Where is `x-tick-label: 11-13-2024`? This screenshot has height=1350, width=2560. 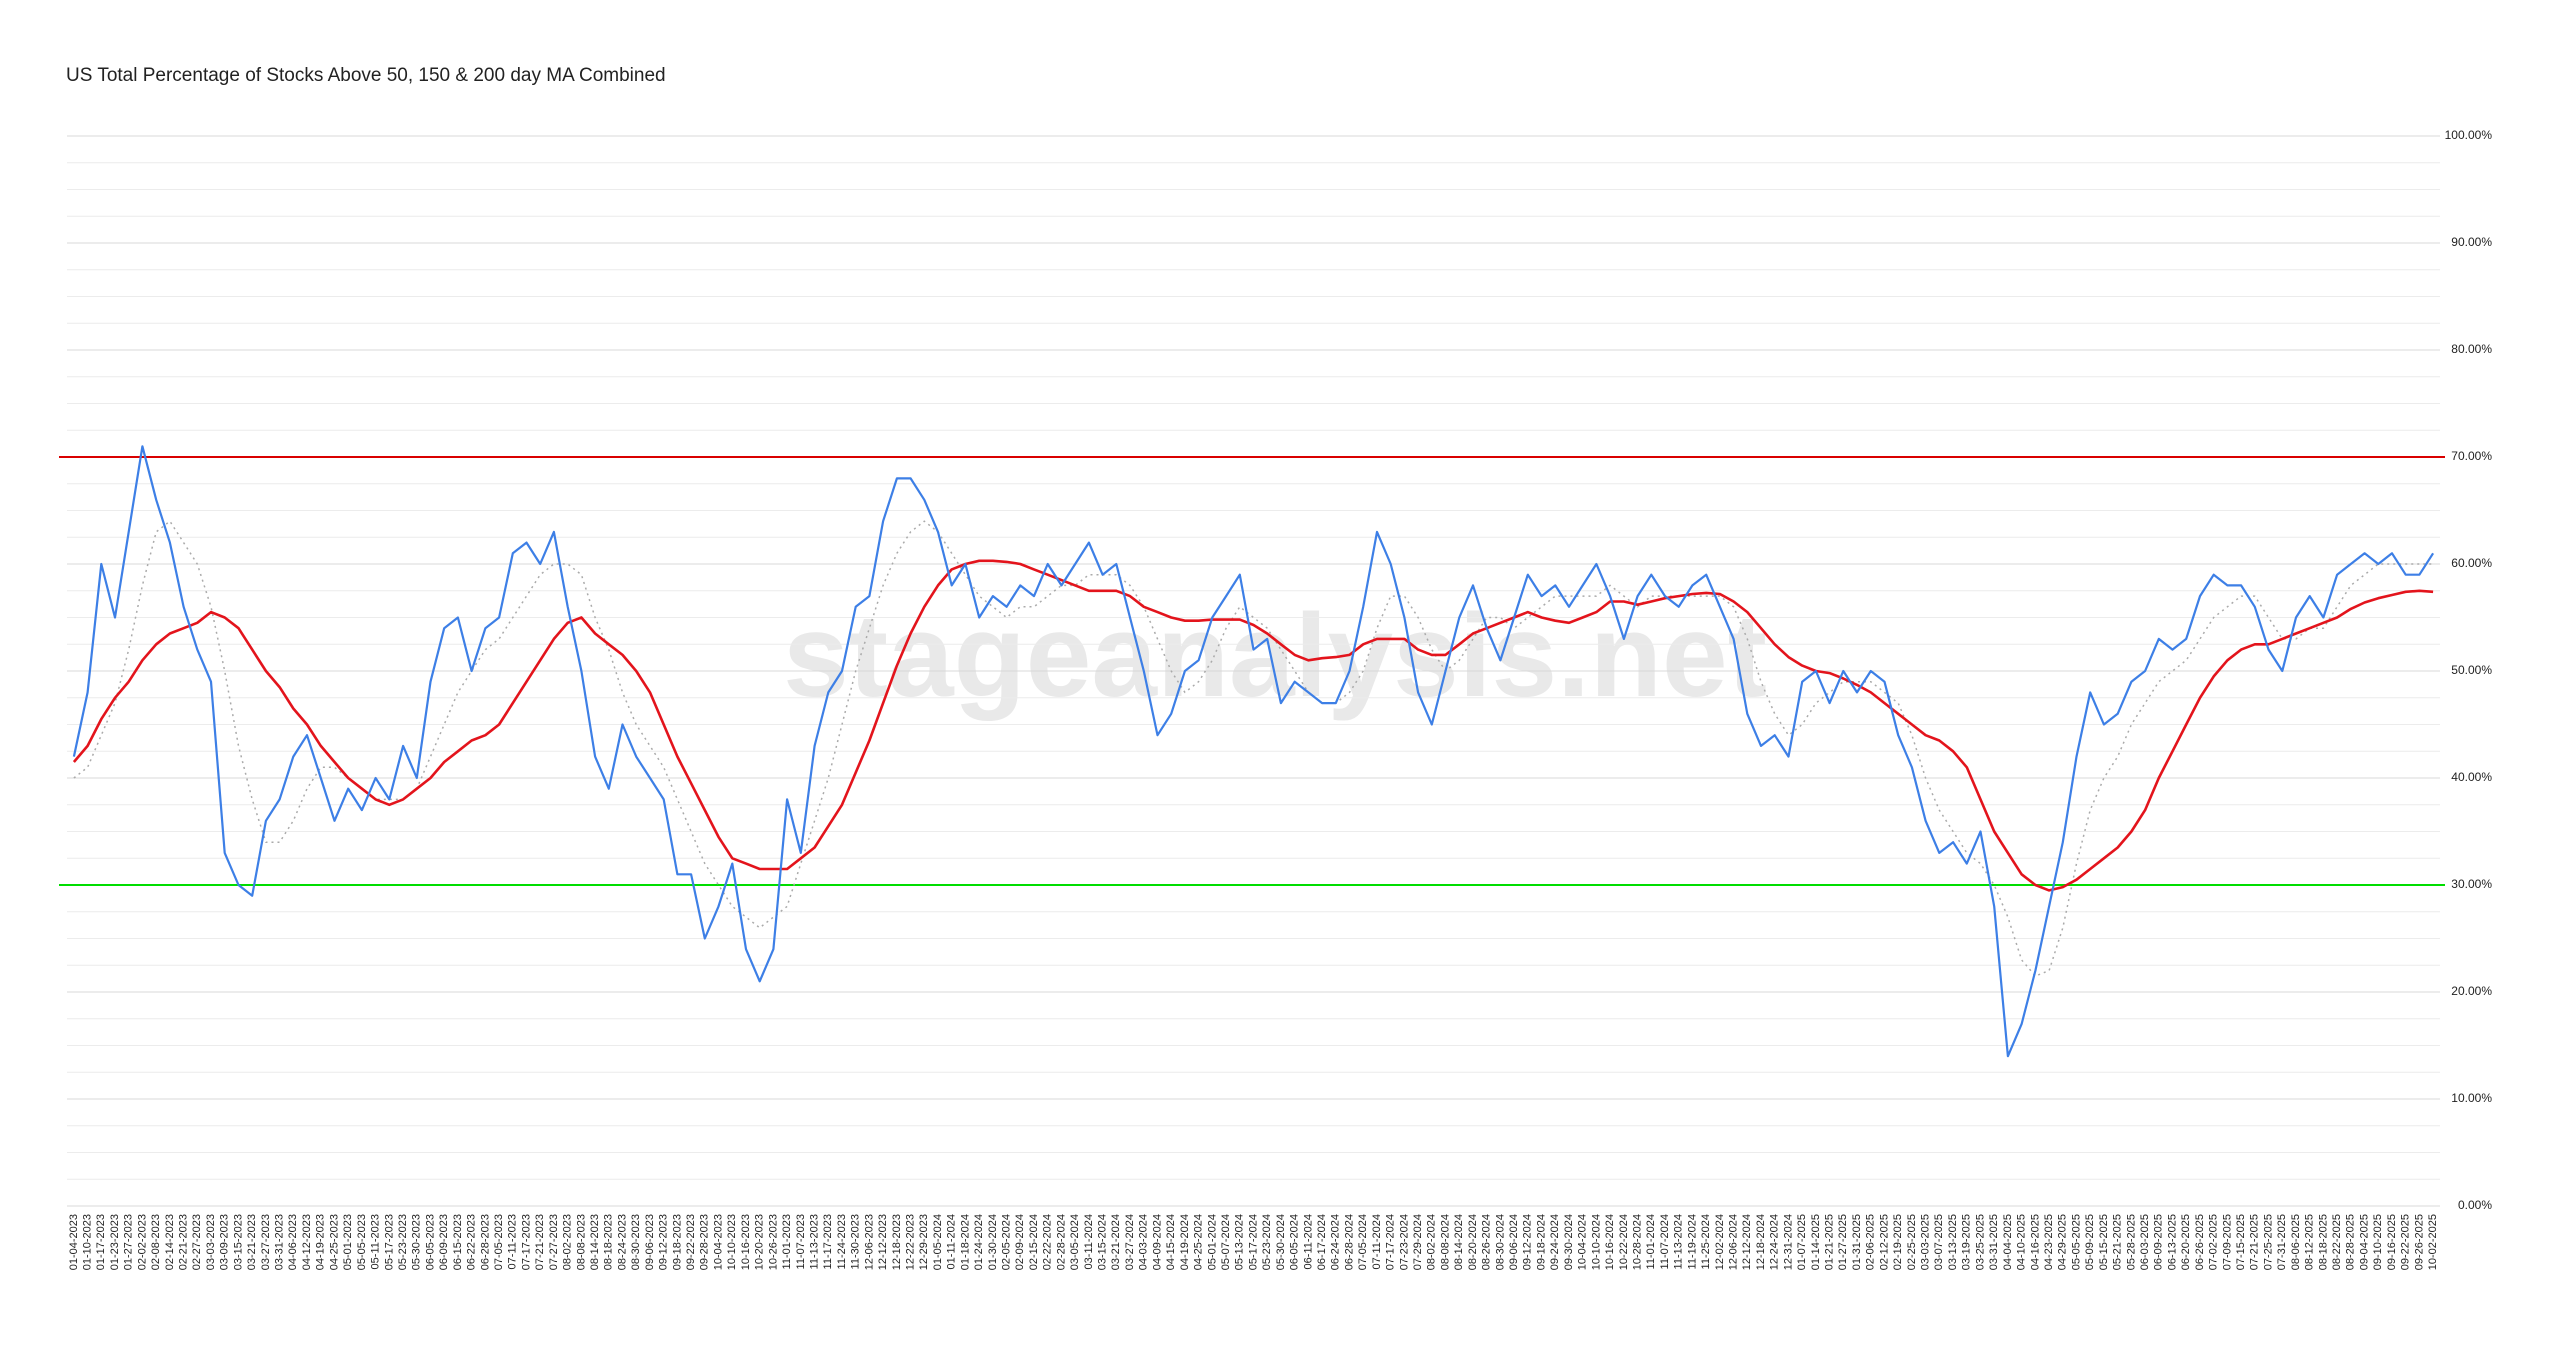
x-tick-label: 11-13-2024 is located at coordinates (1679, 1241).